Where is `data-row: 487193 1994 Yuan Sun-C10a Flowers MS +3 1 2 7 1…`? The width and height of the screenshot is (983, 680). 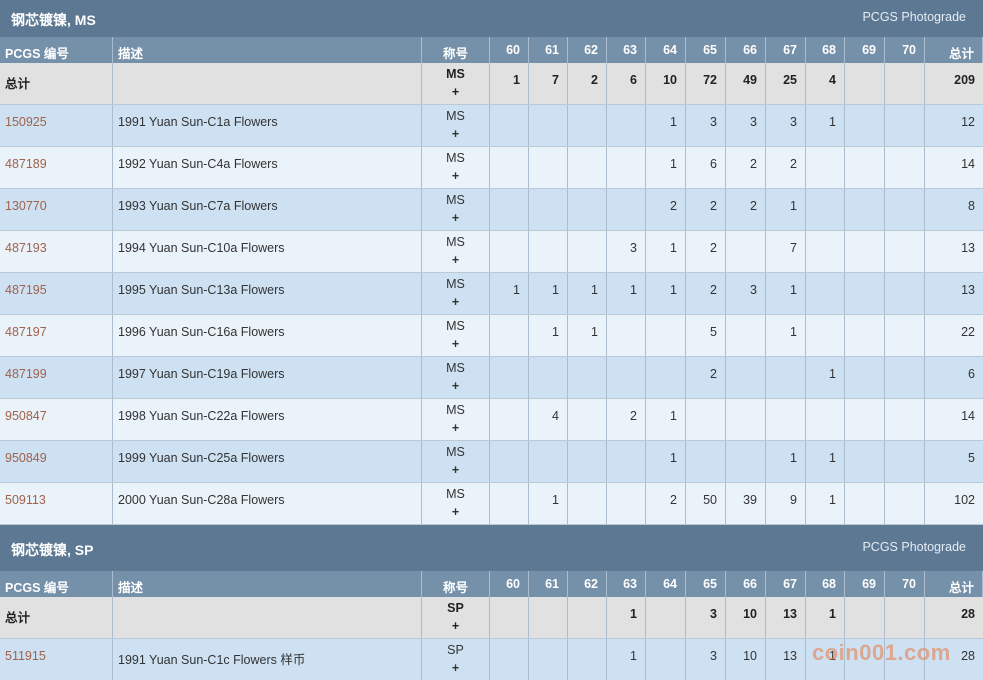
data-row: 487193 1994 Yuan Sun-C10a Flowers MS +3 1 2 7 1… is located at coordinates (491, 252).